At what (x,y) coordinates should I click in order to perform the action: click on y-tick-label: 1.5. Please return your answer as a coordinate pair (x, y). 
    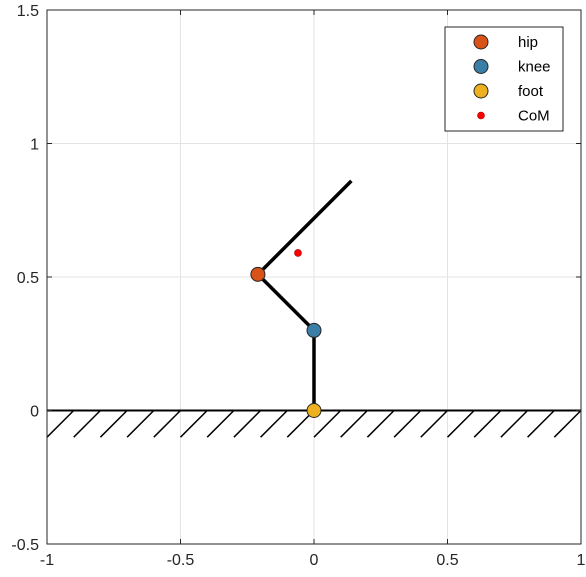
    Looking at the image, I should click on (28, 11).